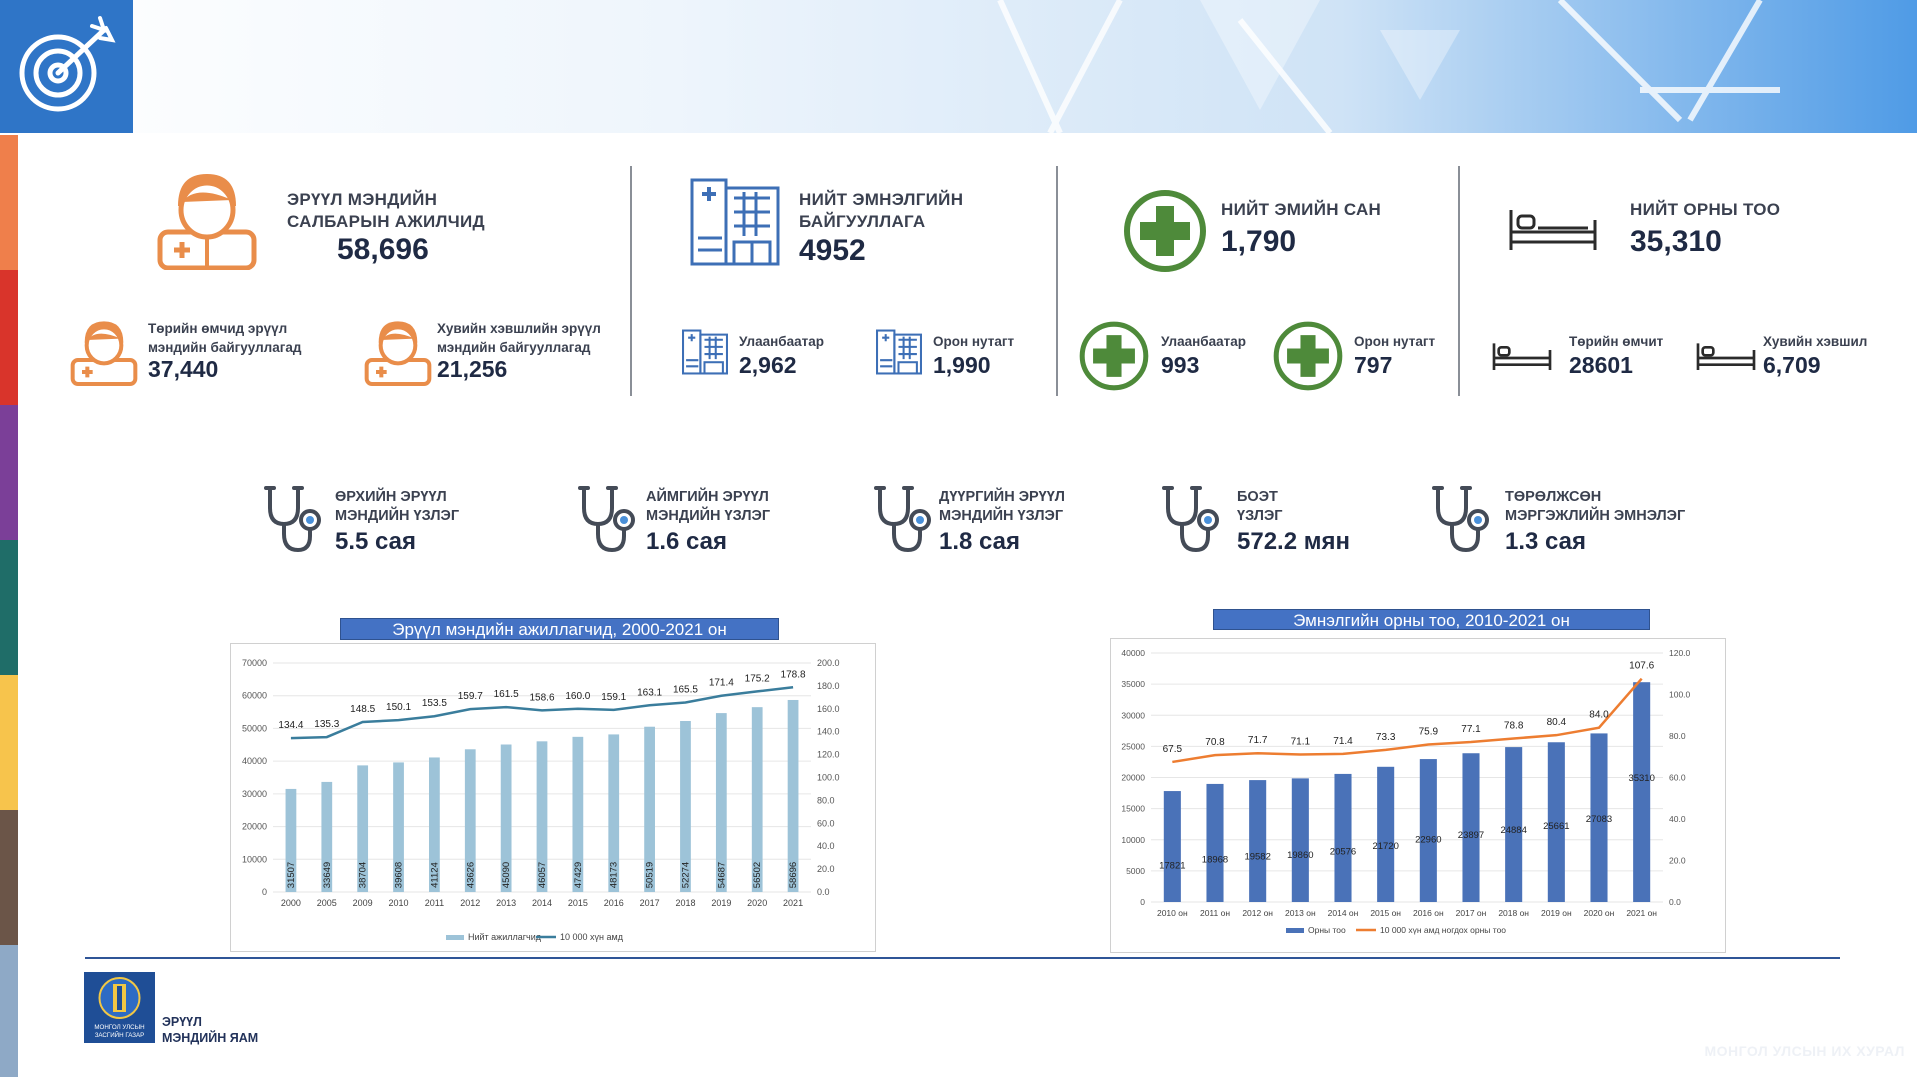 The height and width of the screenshot is (1077, 1917). Describe the element at coordinates (225, 347) in the screenshot. I see `workers-state-label-2: мэндийн байгууллагад` at that location.